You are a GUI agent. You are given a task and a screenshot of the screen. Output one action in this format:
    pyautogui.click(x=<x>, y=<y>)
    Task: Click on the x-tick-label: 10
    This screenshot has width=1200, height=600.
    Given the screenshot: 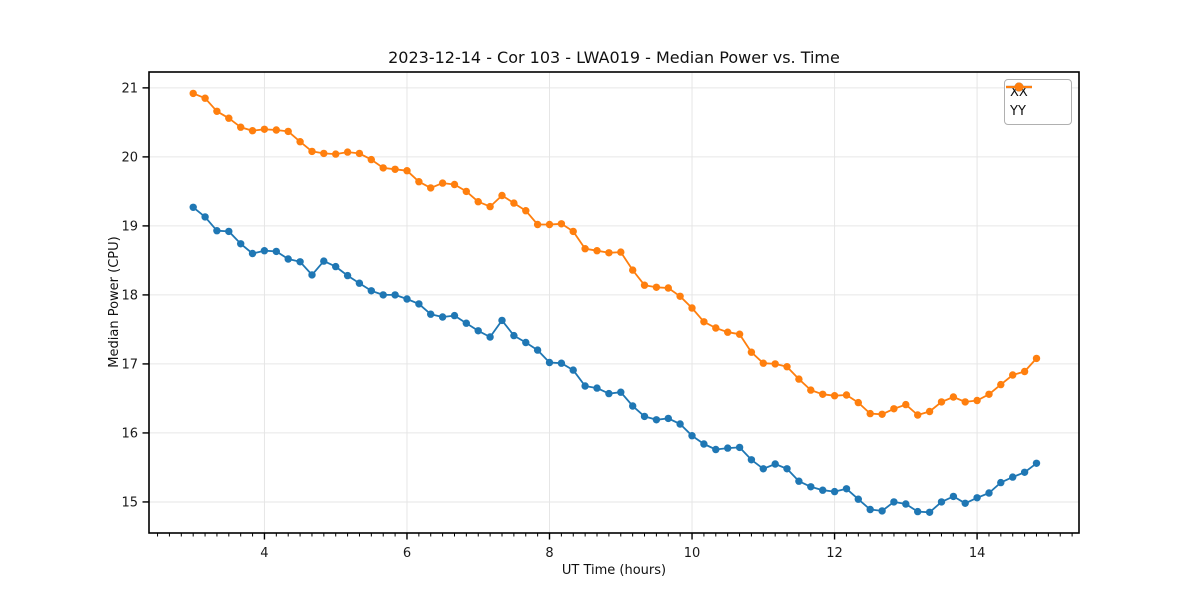 What is the action you would take?
    pyautogui.click(x=692, y=553)
    